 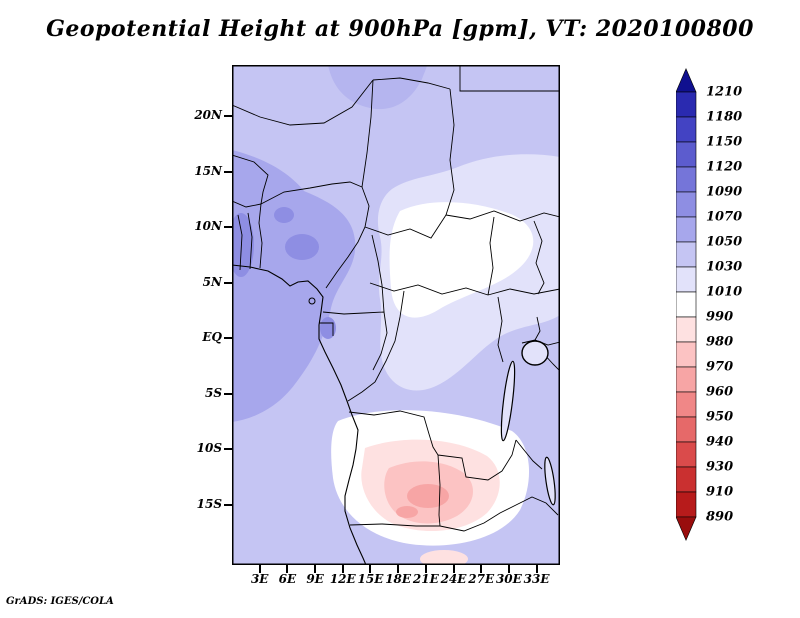 I want to click on y-tick-label: 15S, so click(x=209, y=503).